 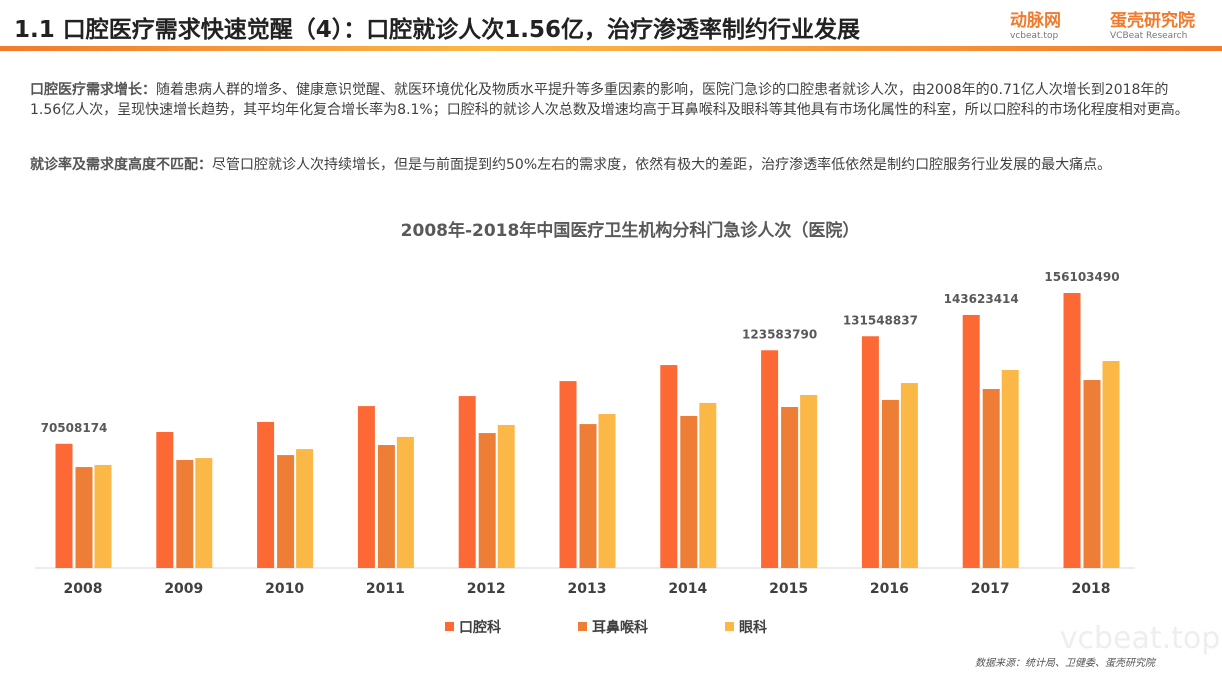 I want to click on data-label: 156103490, so click(x=1081, y=277).